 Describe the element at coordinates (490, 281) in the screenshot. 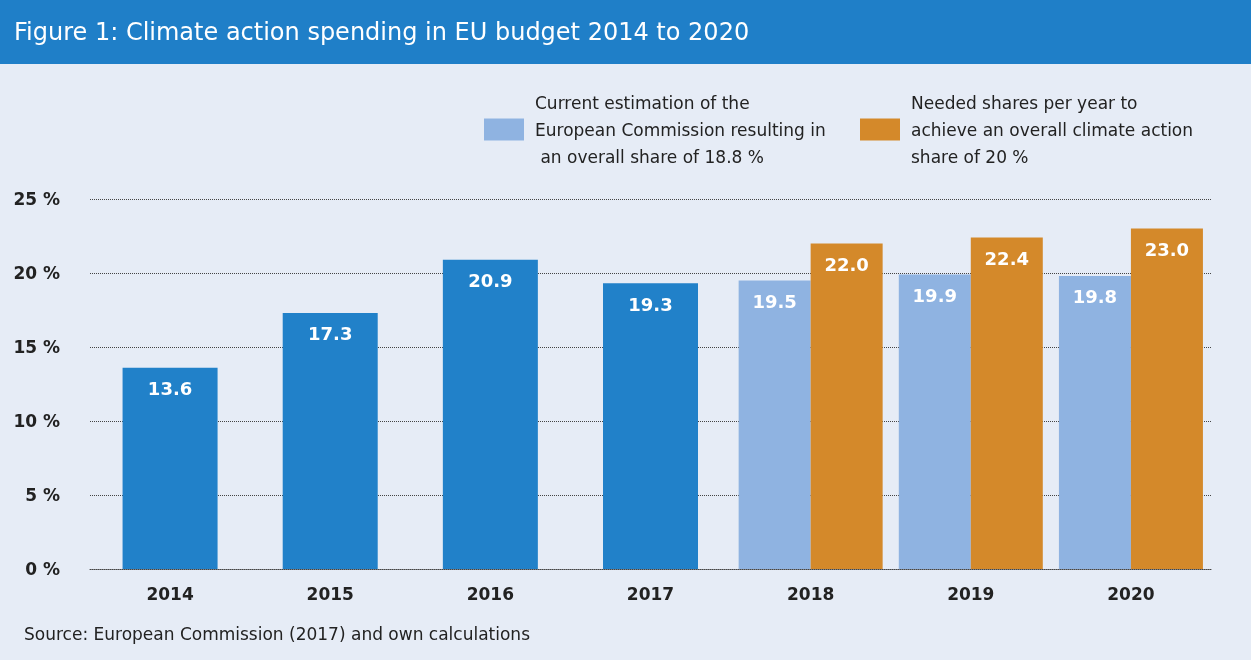

I see `data-label: 20.9` at that location.